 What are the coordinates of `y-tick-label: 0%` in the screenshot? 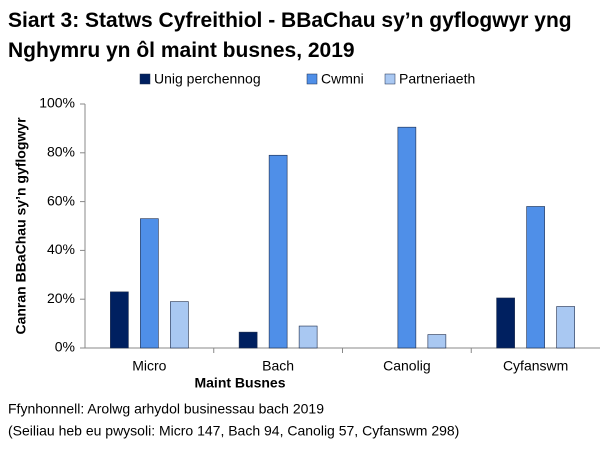 It's located at (65, 347).